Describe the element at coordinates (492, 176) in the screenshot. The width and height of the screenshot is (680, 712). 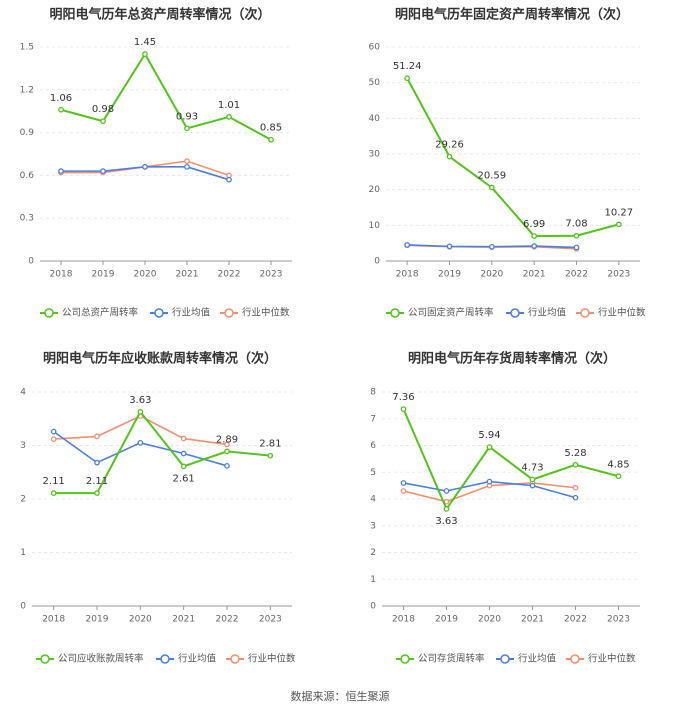
I see `data-label: 20.59` at that location.